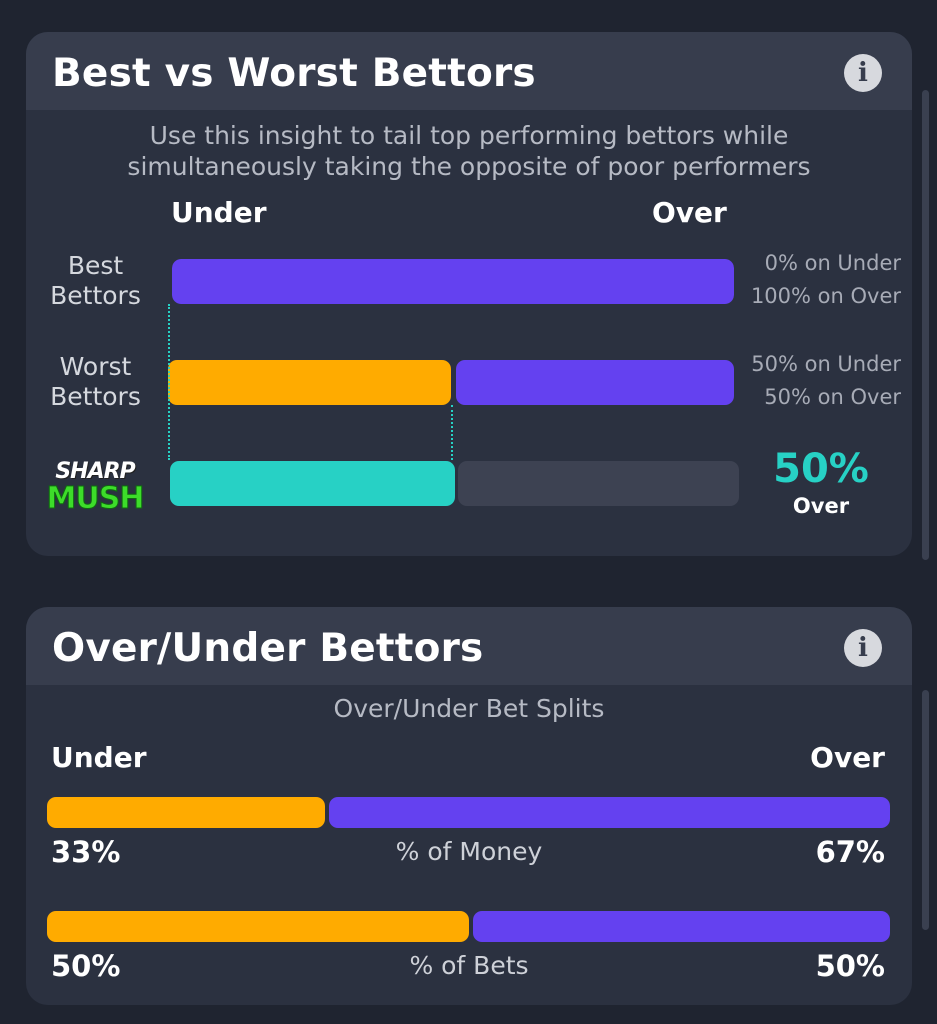  What do you see at coordinates (850, 966) in the screenshot?
I see `bets-over-percent: 50%` at bounding box center [850, 966].